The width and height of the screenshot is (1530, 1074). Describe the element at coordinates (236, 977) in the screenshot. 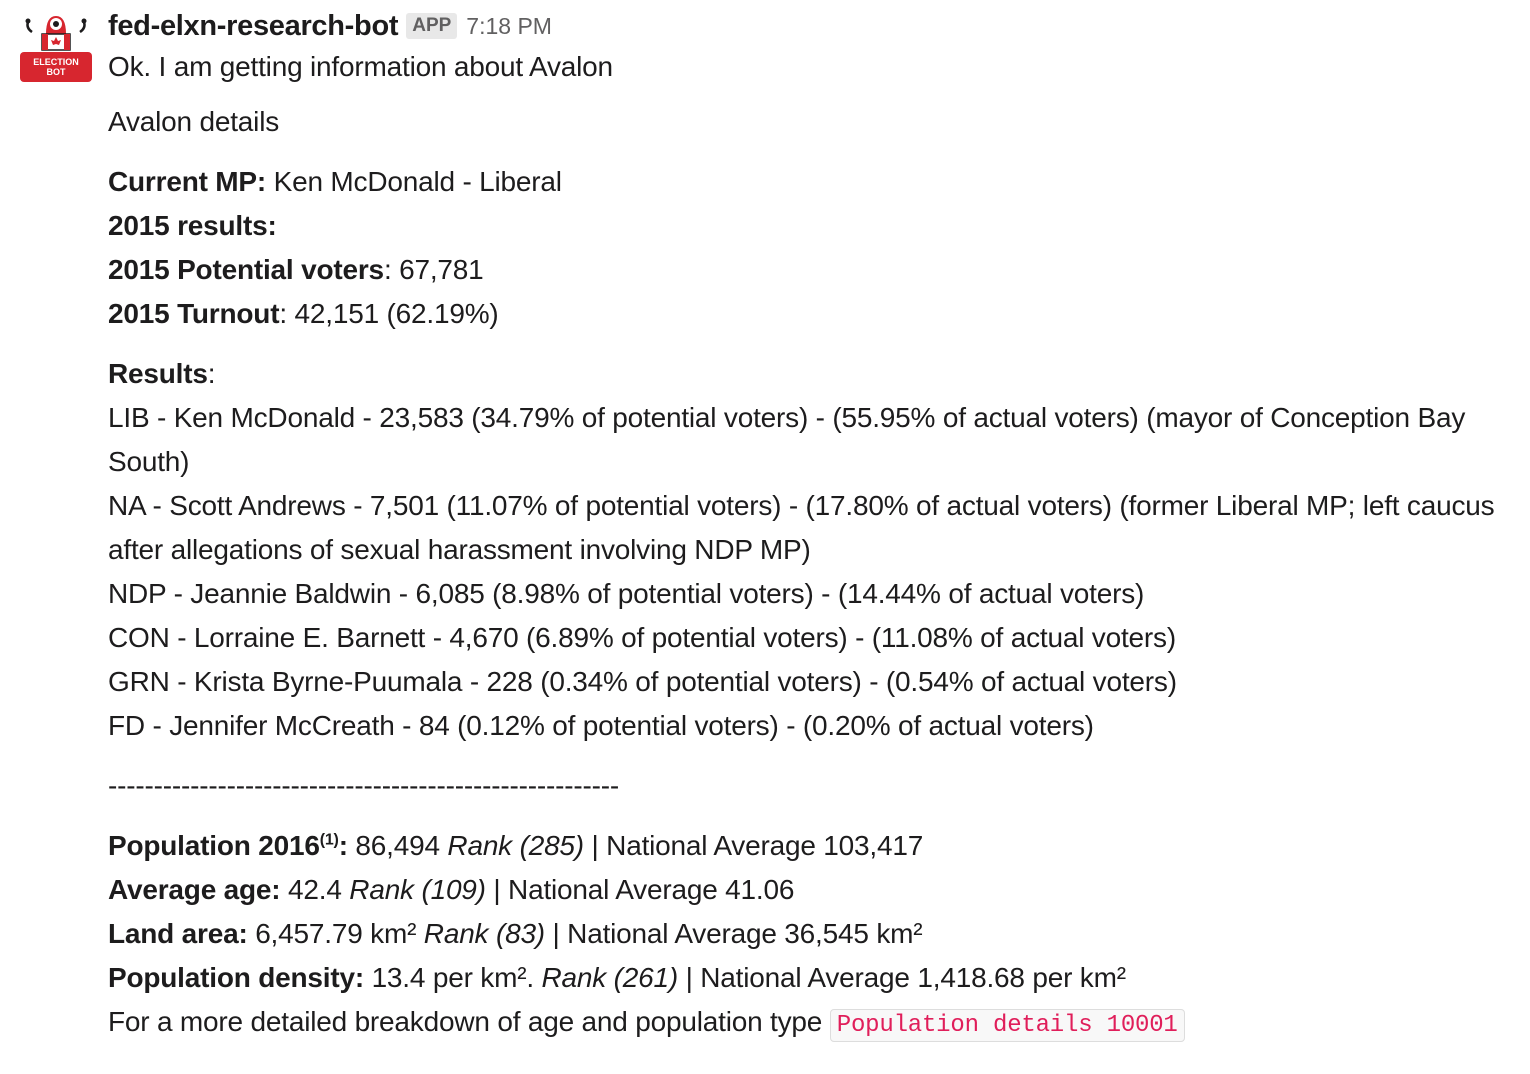

I see `density-label: Population density:` at that location.